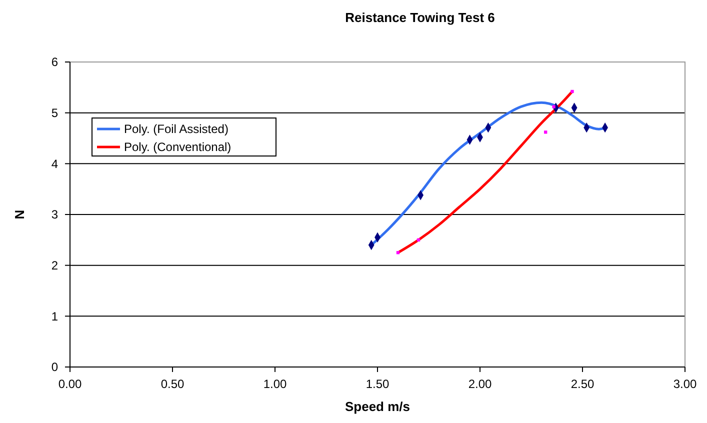 Image resolution: width=707 pixels, height=423 pixels. What do you see at coordinates (582, 384) in the screenshot?
I see `x-tick-label: 2.50` at bounding box center [582, 384].